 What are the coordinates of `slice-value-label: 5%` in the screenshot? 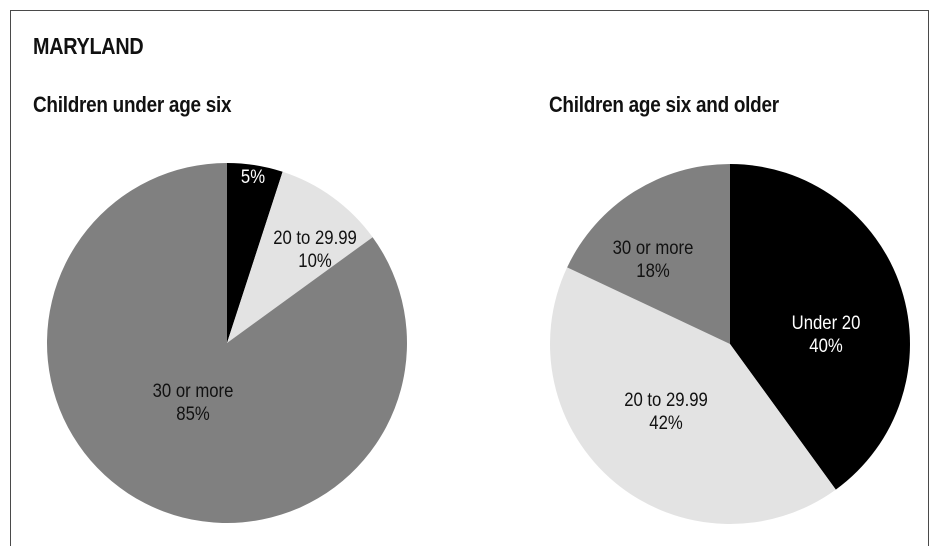 It's located at (253, 176).